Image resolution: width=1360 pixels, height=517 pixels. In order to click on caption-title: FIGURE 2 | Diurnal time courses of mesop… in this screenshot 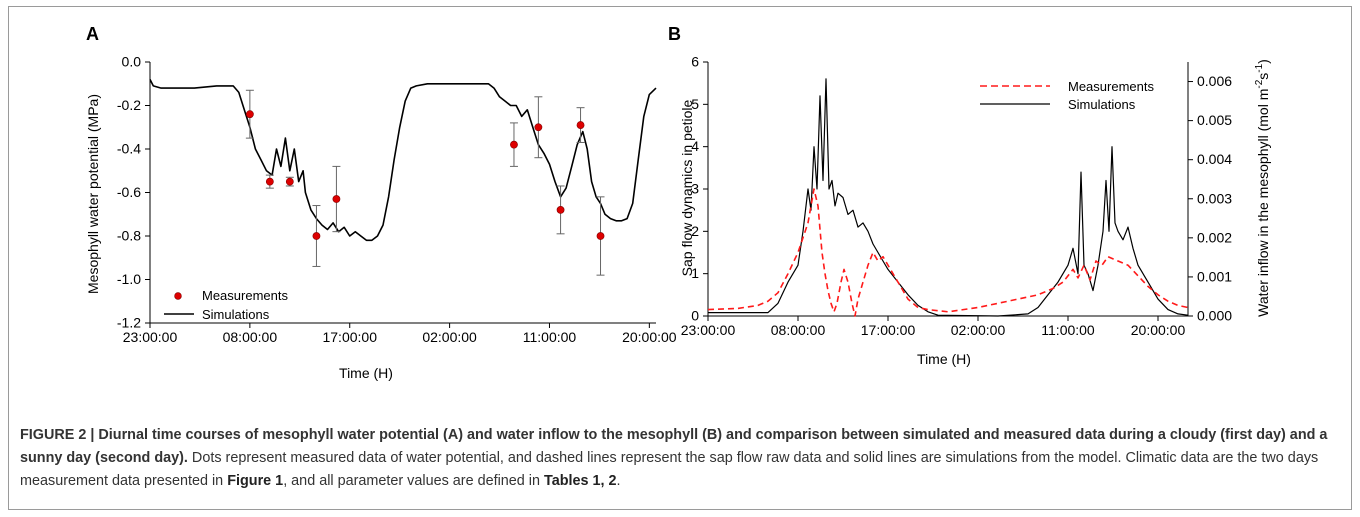, I will do `click(674, 446)`.